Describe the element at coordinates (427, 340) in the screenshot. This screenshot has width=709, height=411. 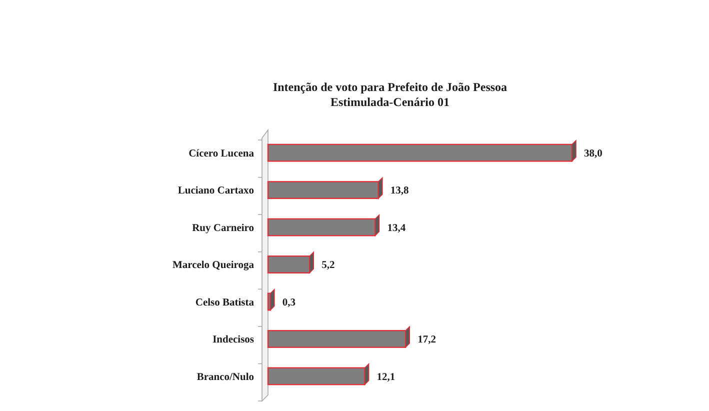
I see `data-label: 17,2` at that location.